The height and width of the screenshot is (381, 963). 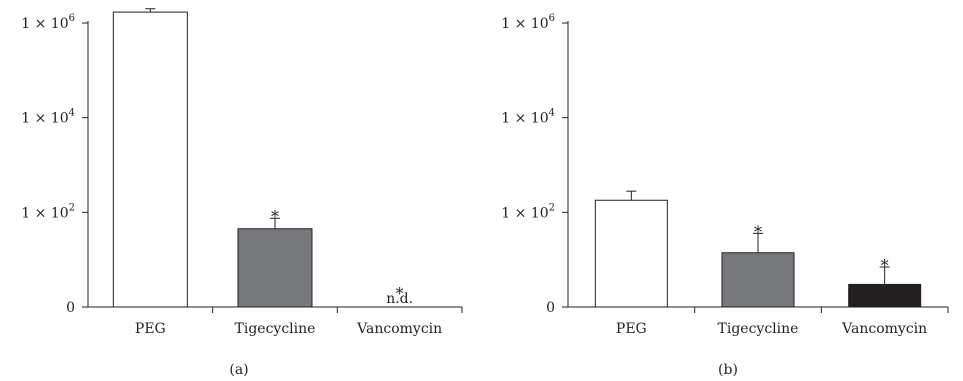 I want to click on value-label: n.d., so click(x=399, y=299).